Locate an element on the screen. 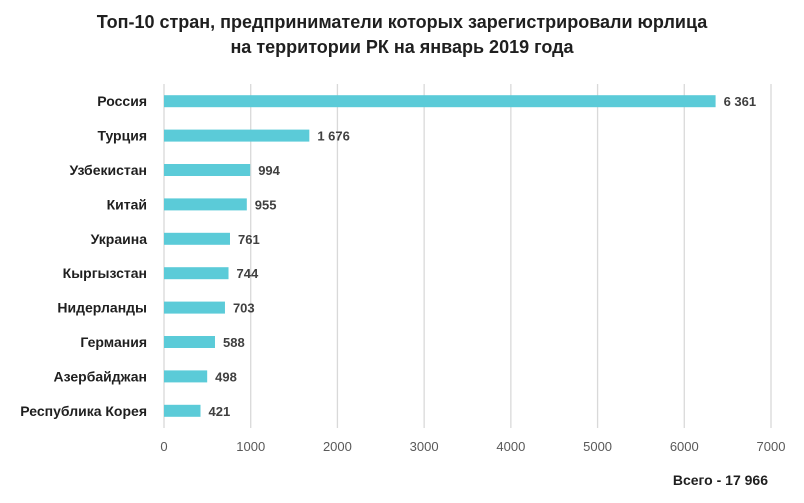 The image size is (804, 503). value-label: 761 is located at coordinates (249, 239).